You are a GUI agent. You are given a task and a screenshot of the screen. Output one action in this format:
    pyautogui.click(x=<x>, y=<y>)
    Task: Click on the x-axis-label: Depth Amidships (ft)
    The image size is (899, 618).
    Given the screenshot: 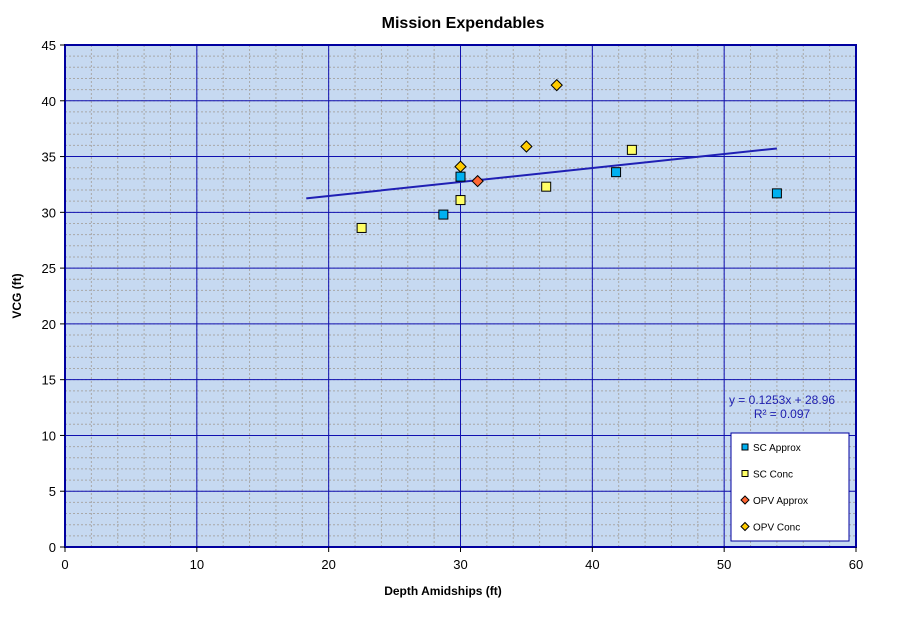 What is the action you would take?
    pyautogui.click(x=443, y=591)
    